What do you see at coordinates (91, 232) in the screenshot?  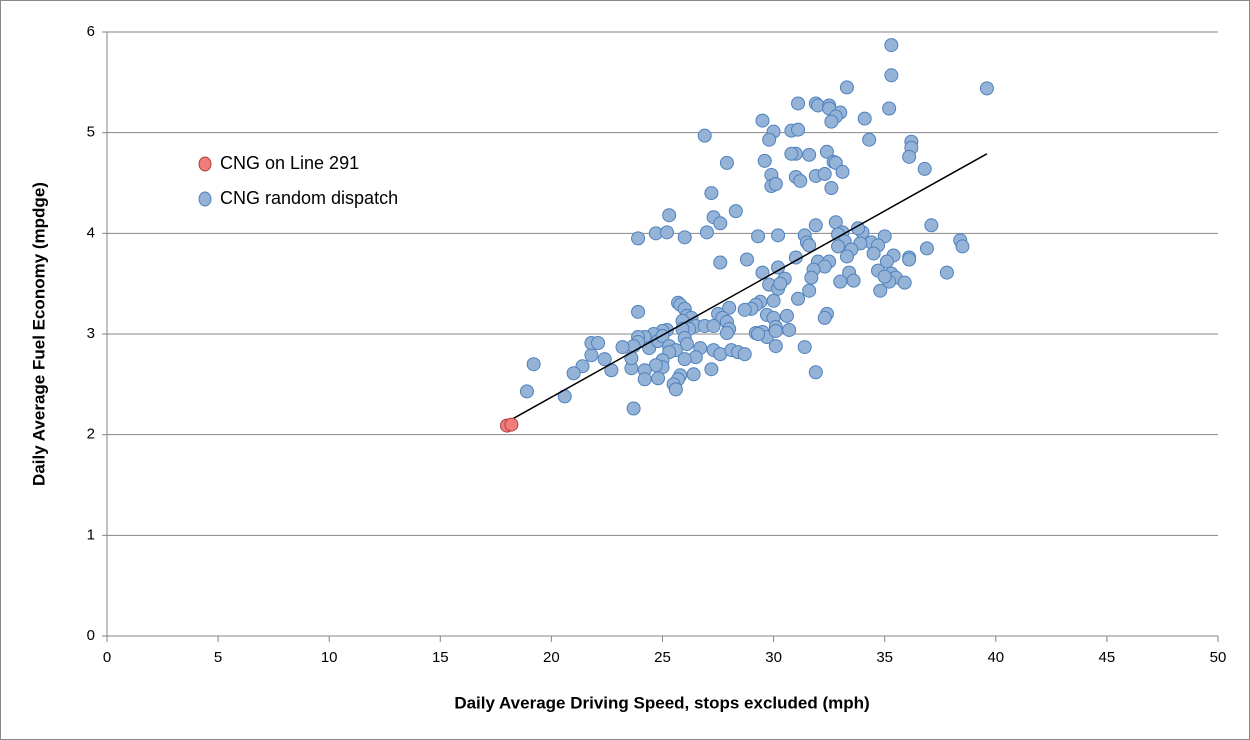 I see `y-tick-label: 4` at bounding box center [91, 232].